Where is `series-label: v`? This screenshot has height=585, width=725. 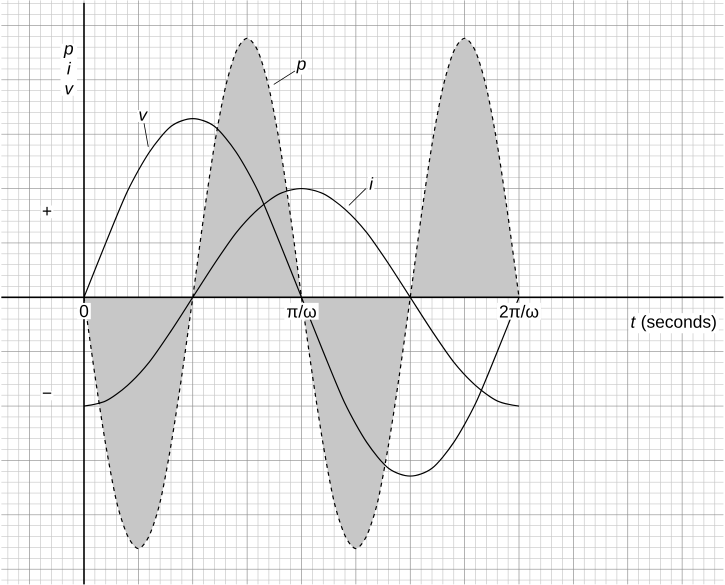
series-label: v is located at coordinates (143, 116).